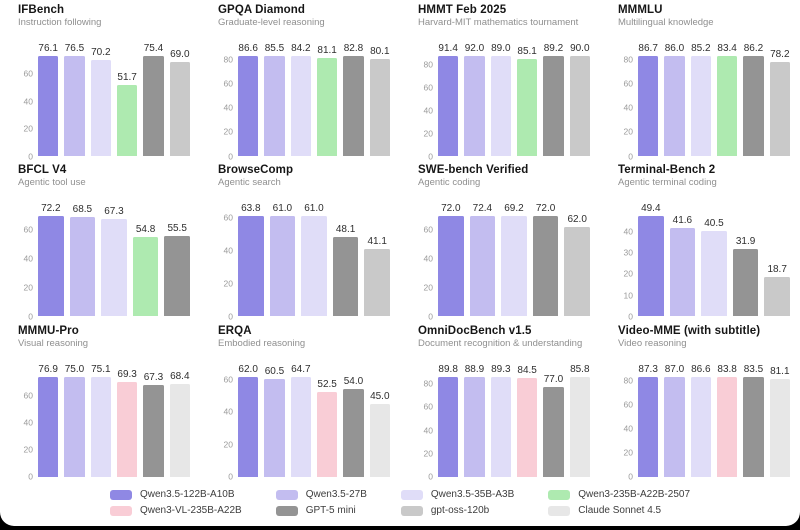  What do you see at coordinates (640, 10) in the screenshot?
I see `chart-title: MMMLU` at bounding box center [640, 10].